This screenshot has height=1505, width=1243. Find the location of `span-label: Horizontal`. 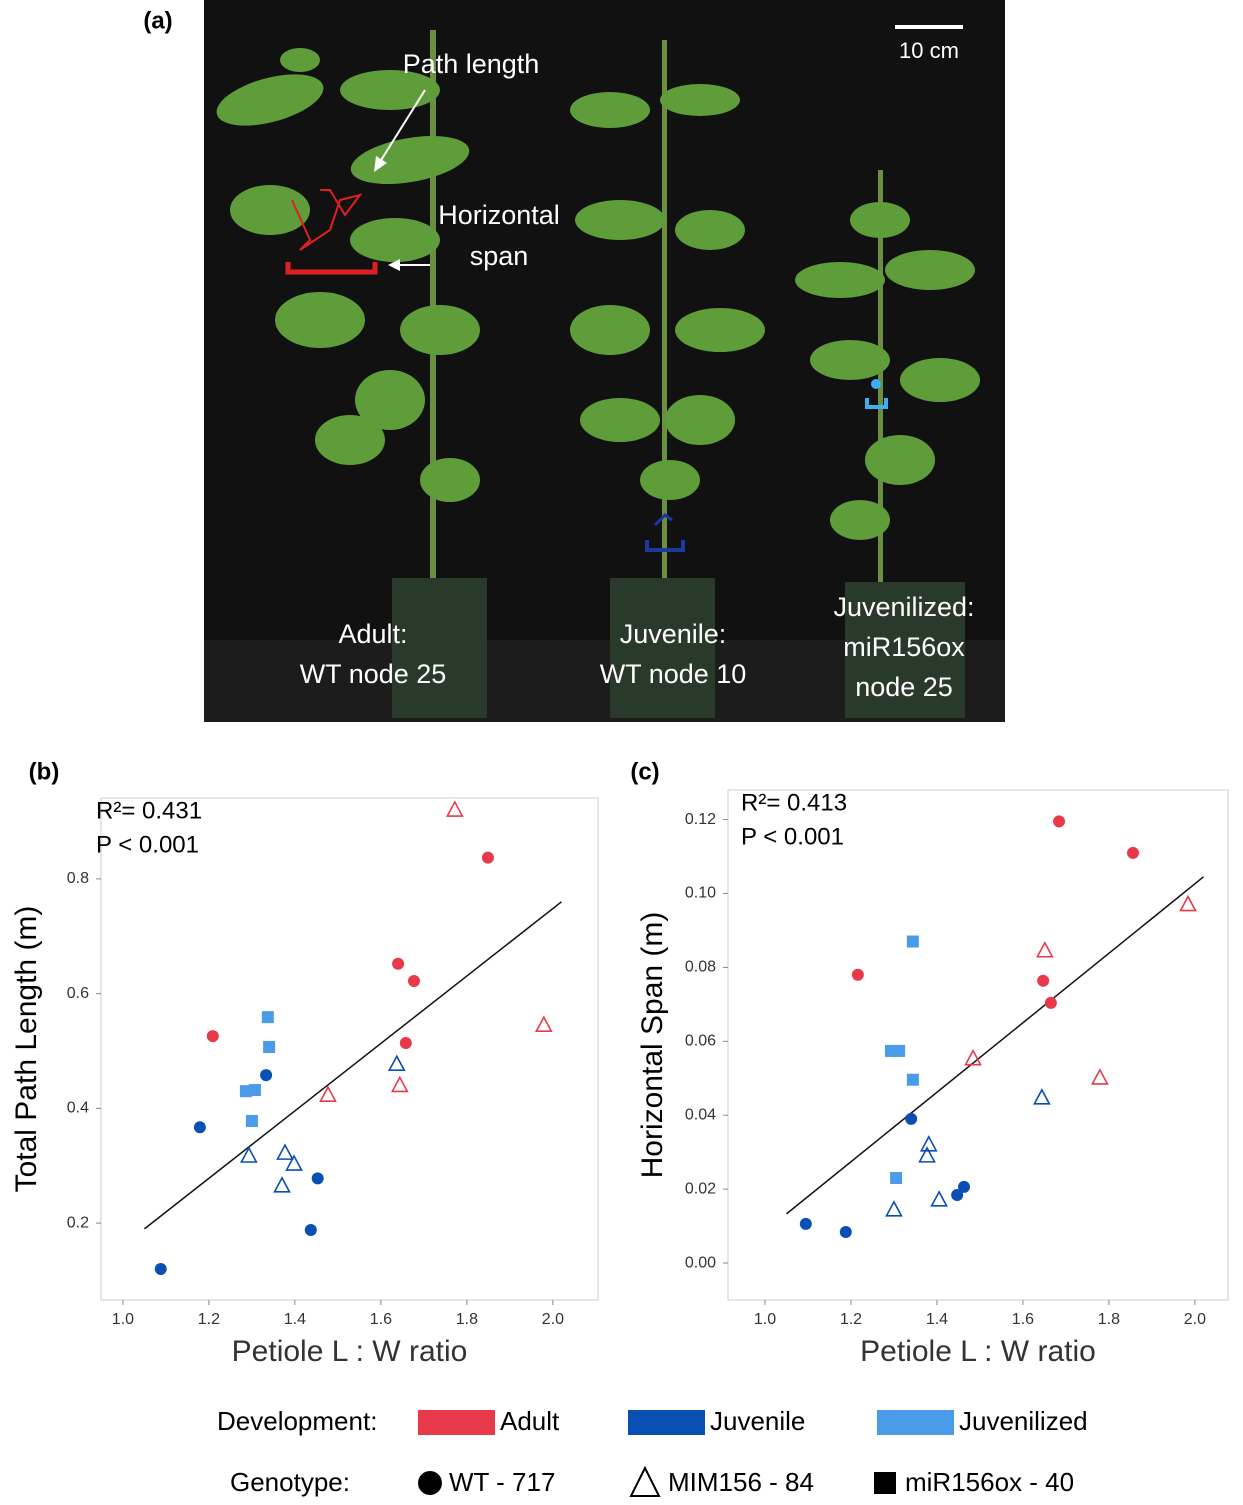

span-label: Horizontal is located at coordinates (499, 215).